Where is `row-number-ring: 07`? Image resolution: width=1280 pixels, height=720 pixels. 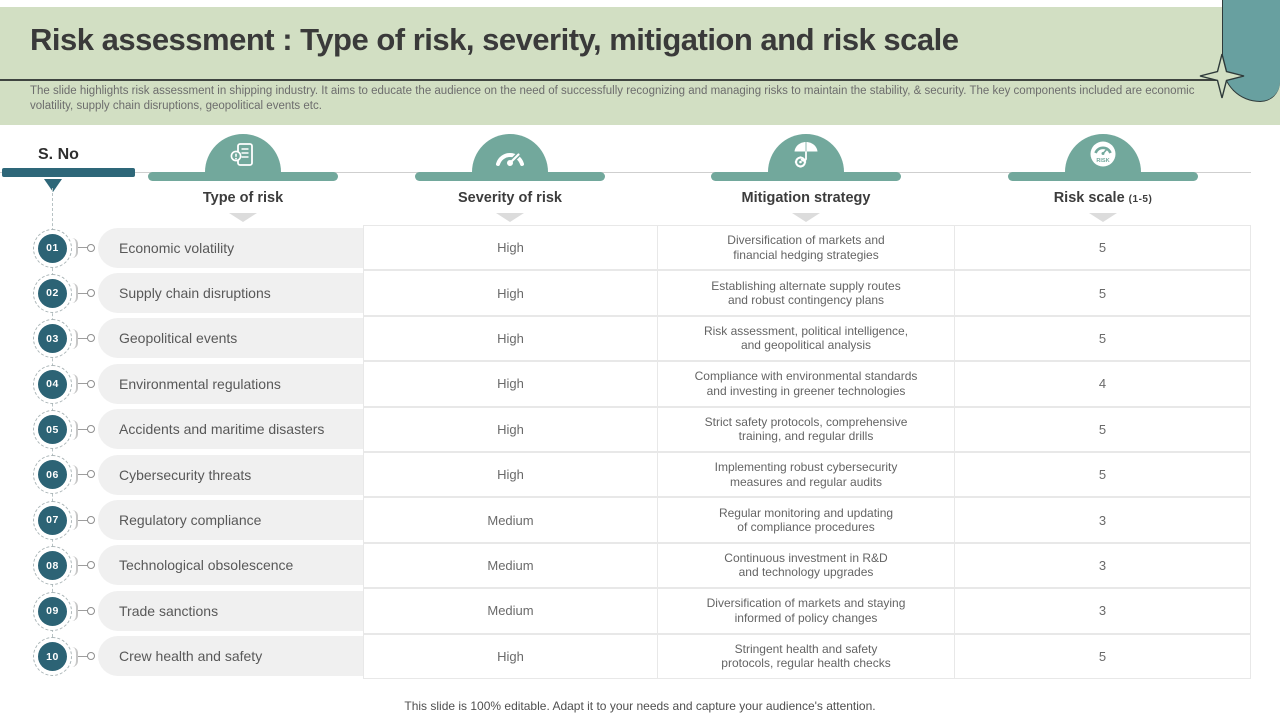
row-number-ring: 07 is located at coordinates (52, 520).